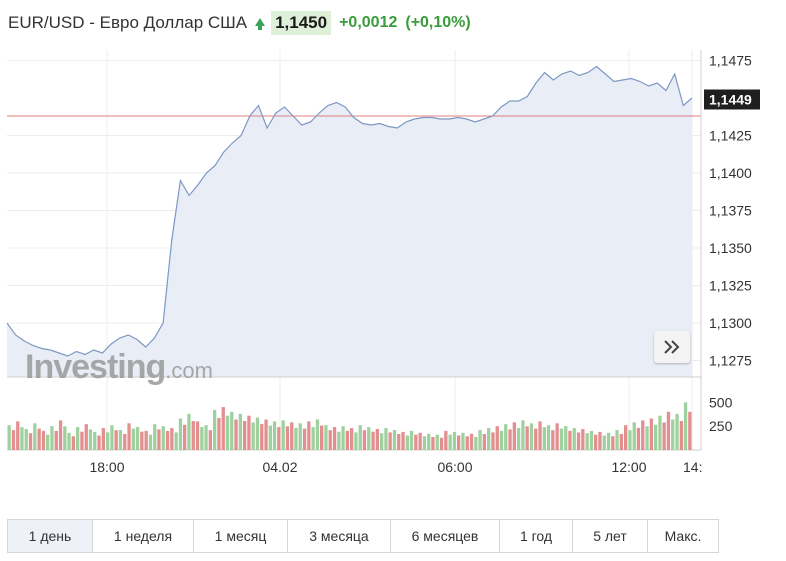 The width and height of the screenshot is (786, 561). Describe the element at coordinates (445, 536) in the screenshot. I see `tab-6-months: 6 месяцев` at that location.